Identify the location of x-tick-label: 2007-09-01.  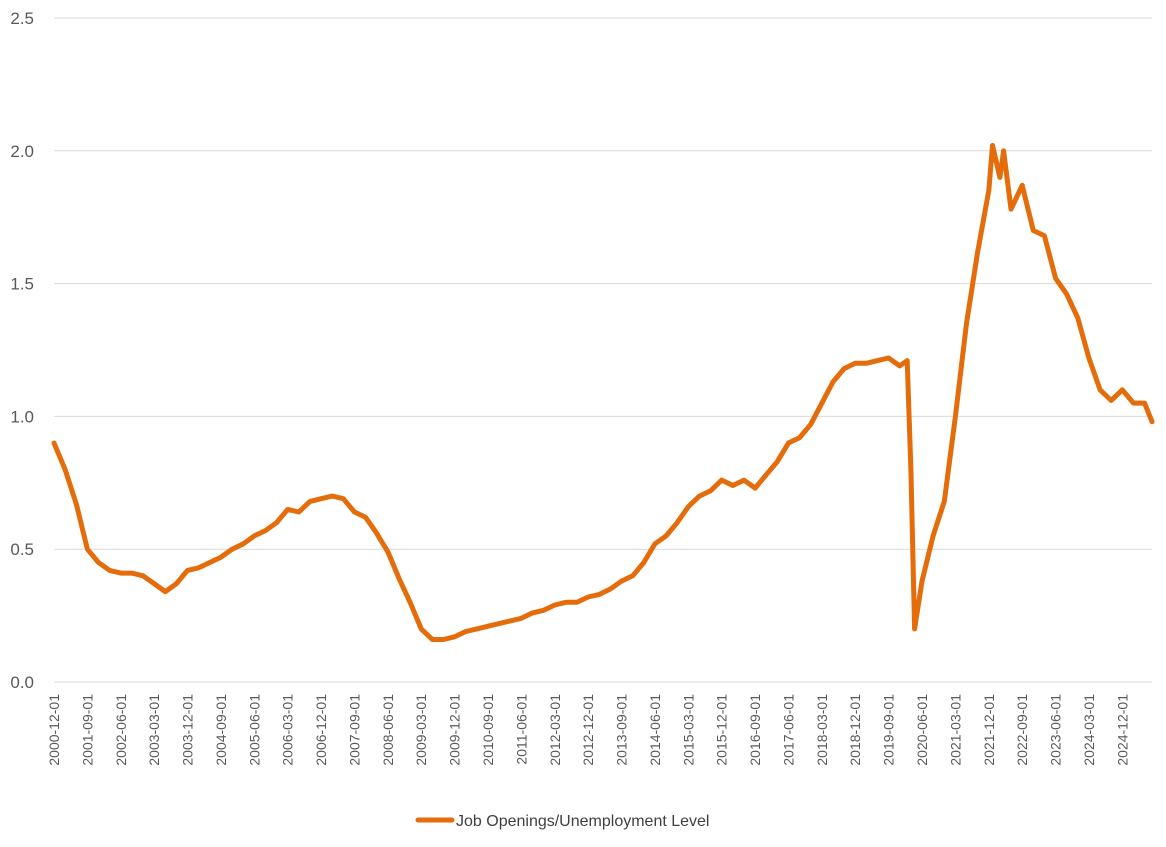
(354, 730).